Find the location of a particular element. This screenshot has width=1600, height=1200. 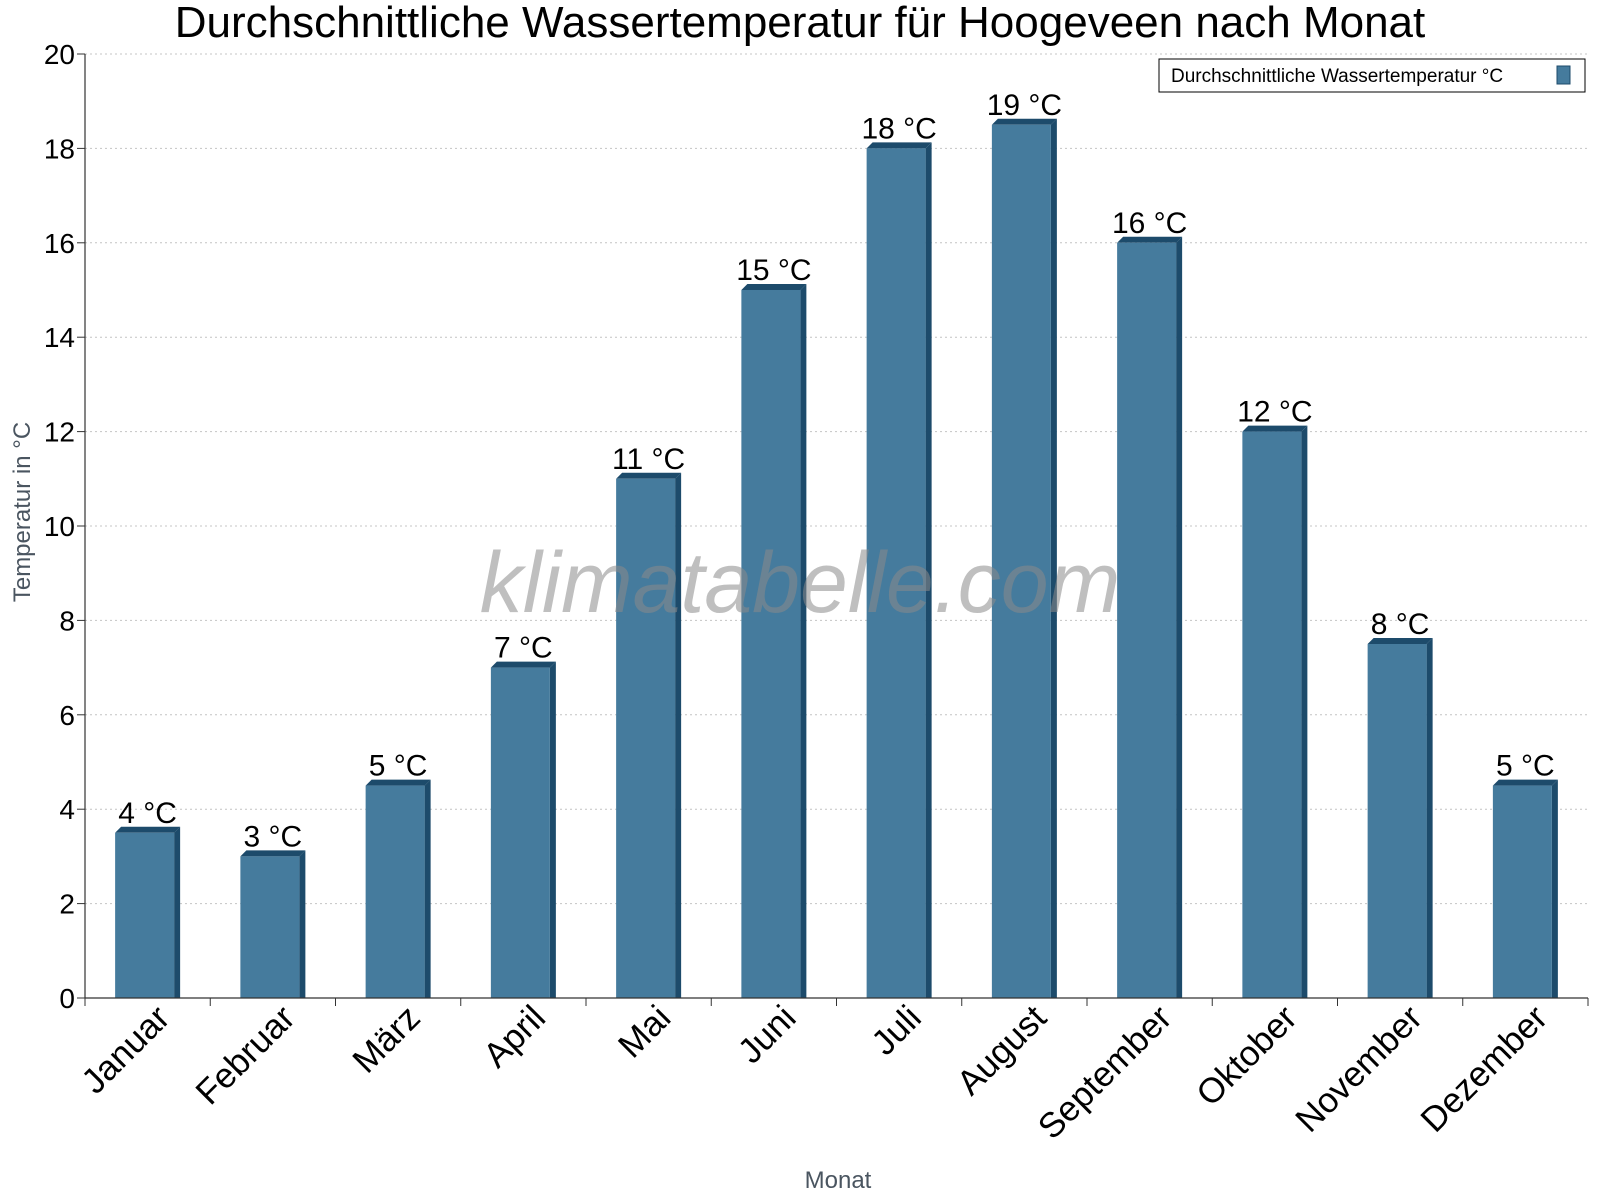

bar-august is located at coordinates (1024, 558).